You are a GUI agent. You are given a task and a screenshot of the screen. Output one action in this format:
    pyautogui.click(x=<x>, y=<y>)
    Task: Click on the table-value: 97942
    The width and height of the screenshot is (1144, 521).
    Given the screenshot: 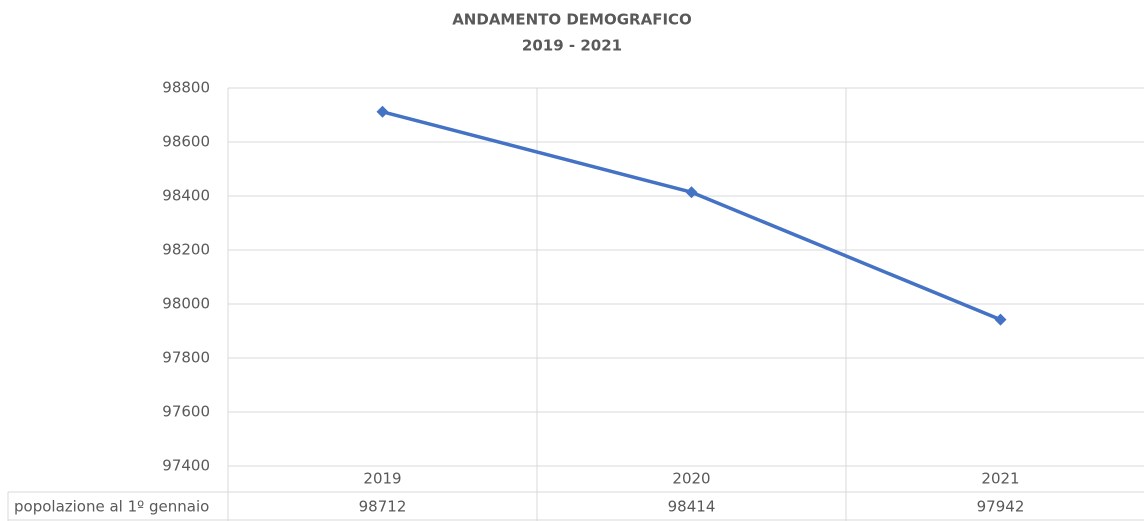 What is the action you would take?
    pyautogui.click(x=1001, y=507)
    